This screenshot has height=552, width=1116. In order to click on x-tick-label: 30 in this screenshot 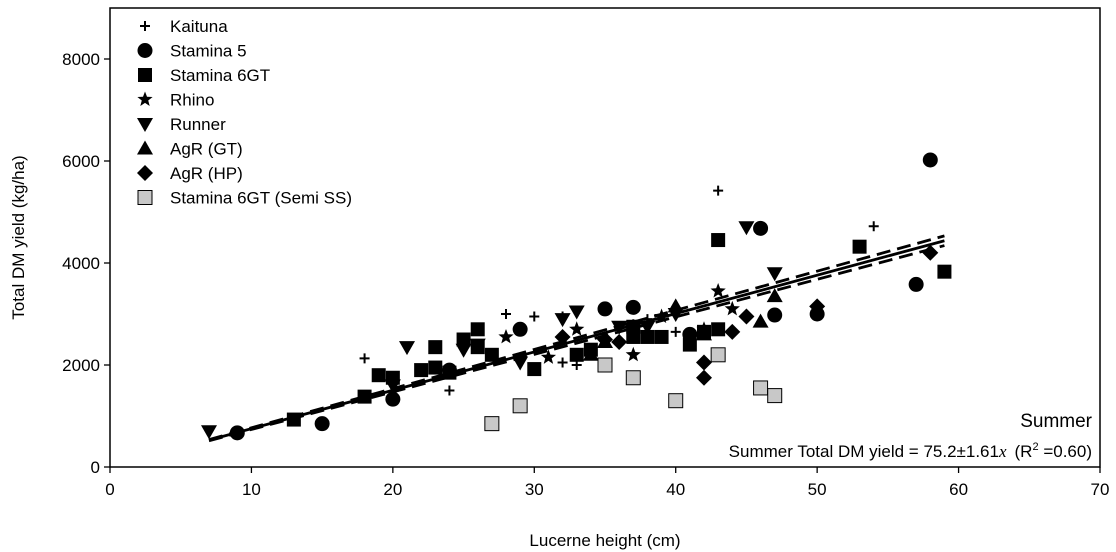, I will do `click(534, 489)`.